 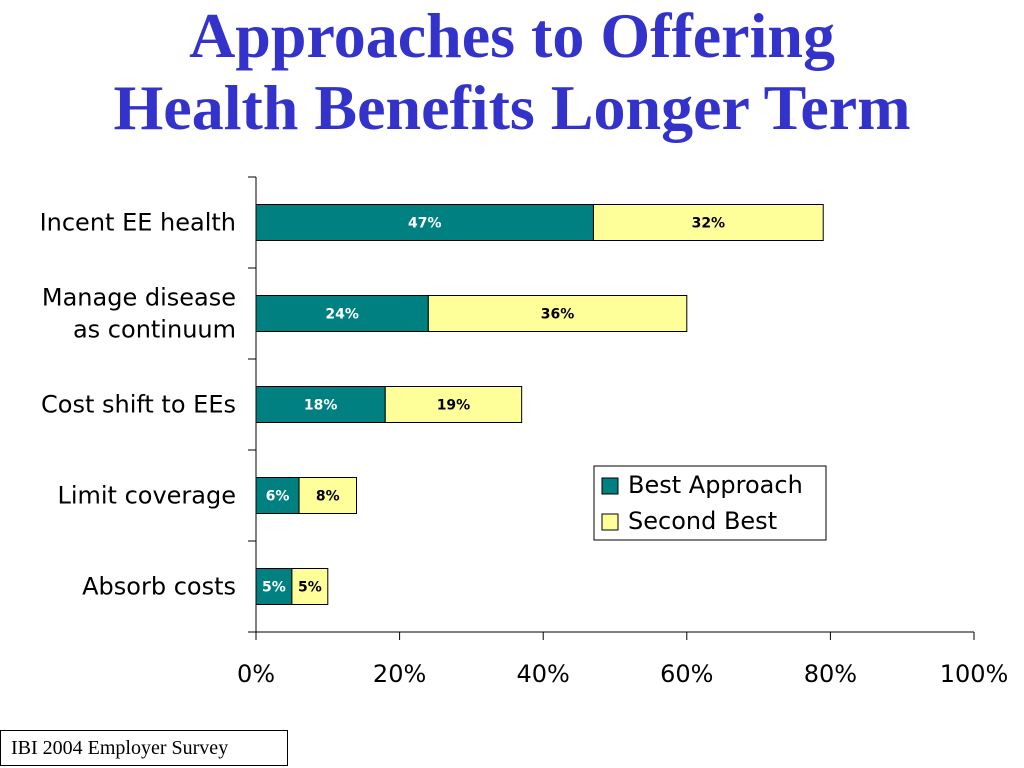 I want to click on y-category-label: Absorb costs, so click(x=159, y=587).